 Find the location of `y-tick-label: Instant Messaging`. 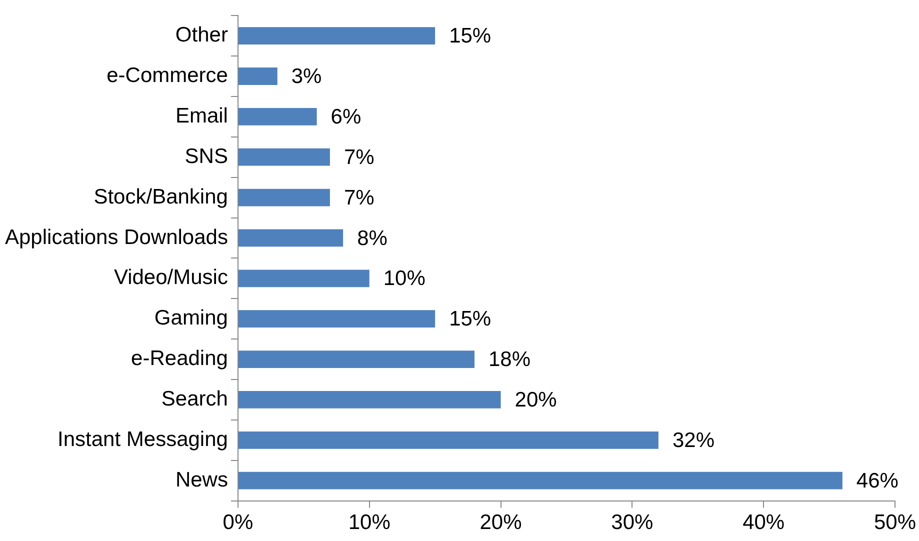

y-tick-label: Instant Messaging is located at coordinates (143, 439).